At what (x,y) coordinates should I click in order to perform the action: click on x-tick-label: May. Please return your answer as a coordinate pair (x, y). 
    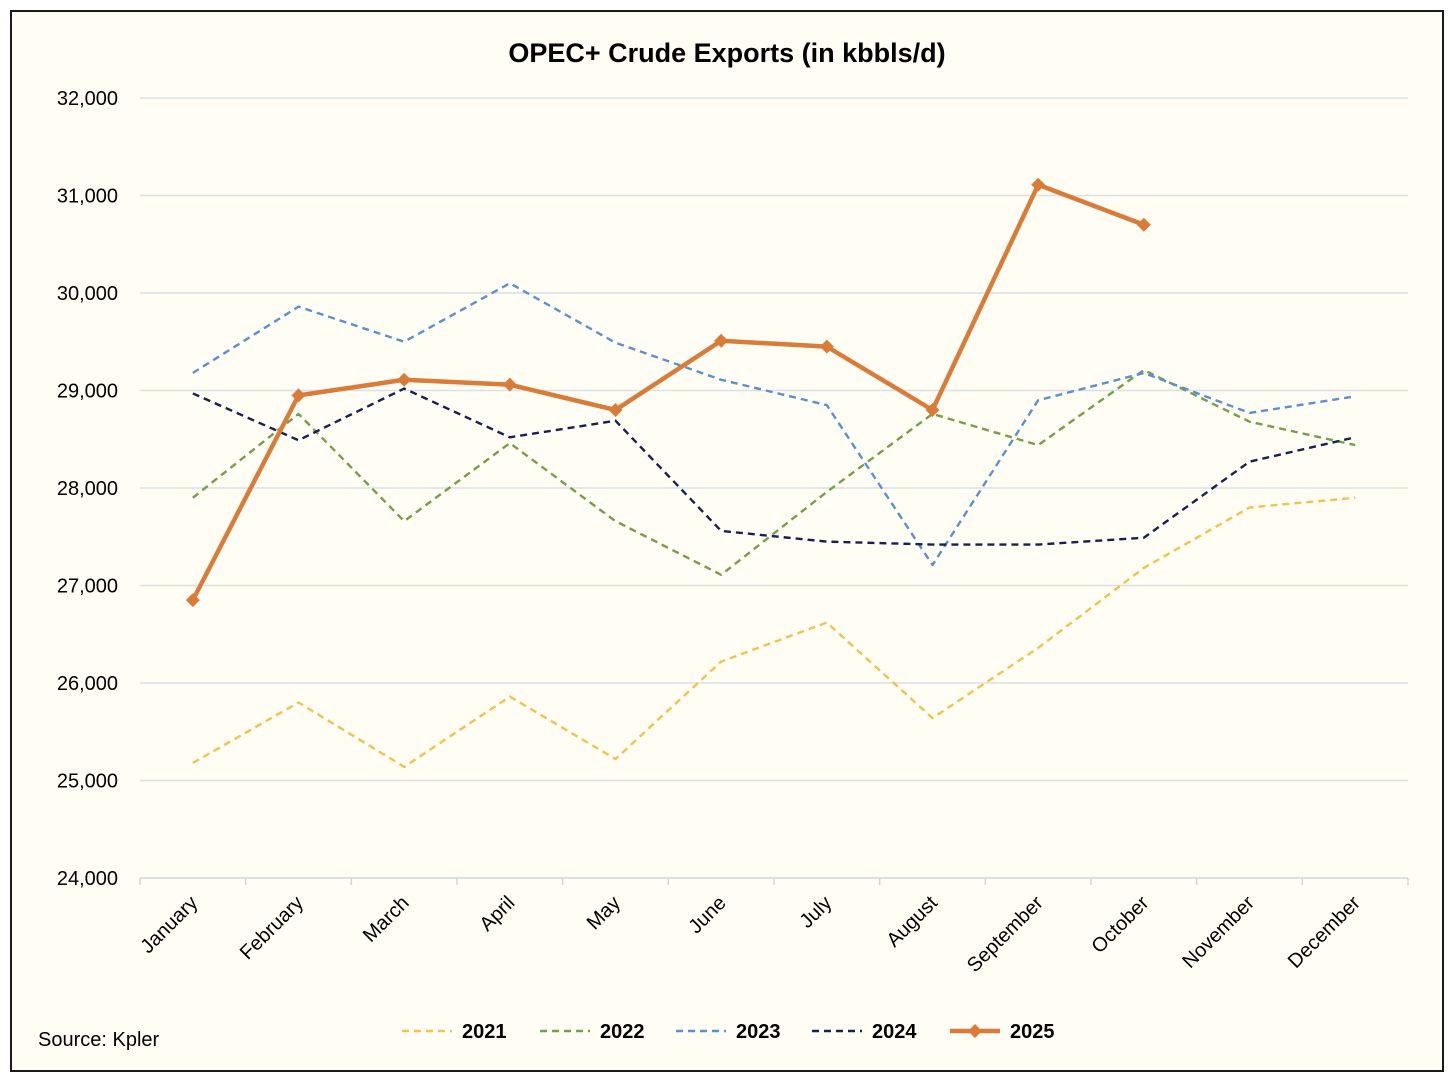
    Looking at the image, I should click on (604, 913).